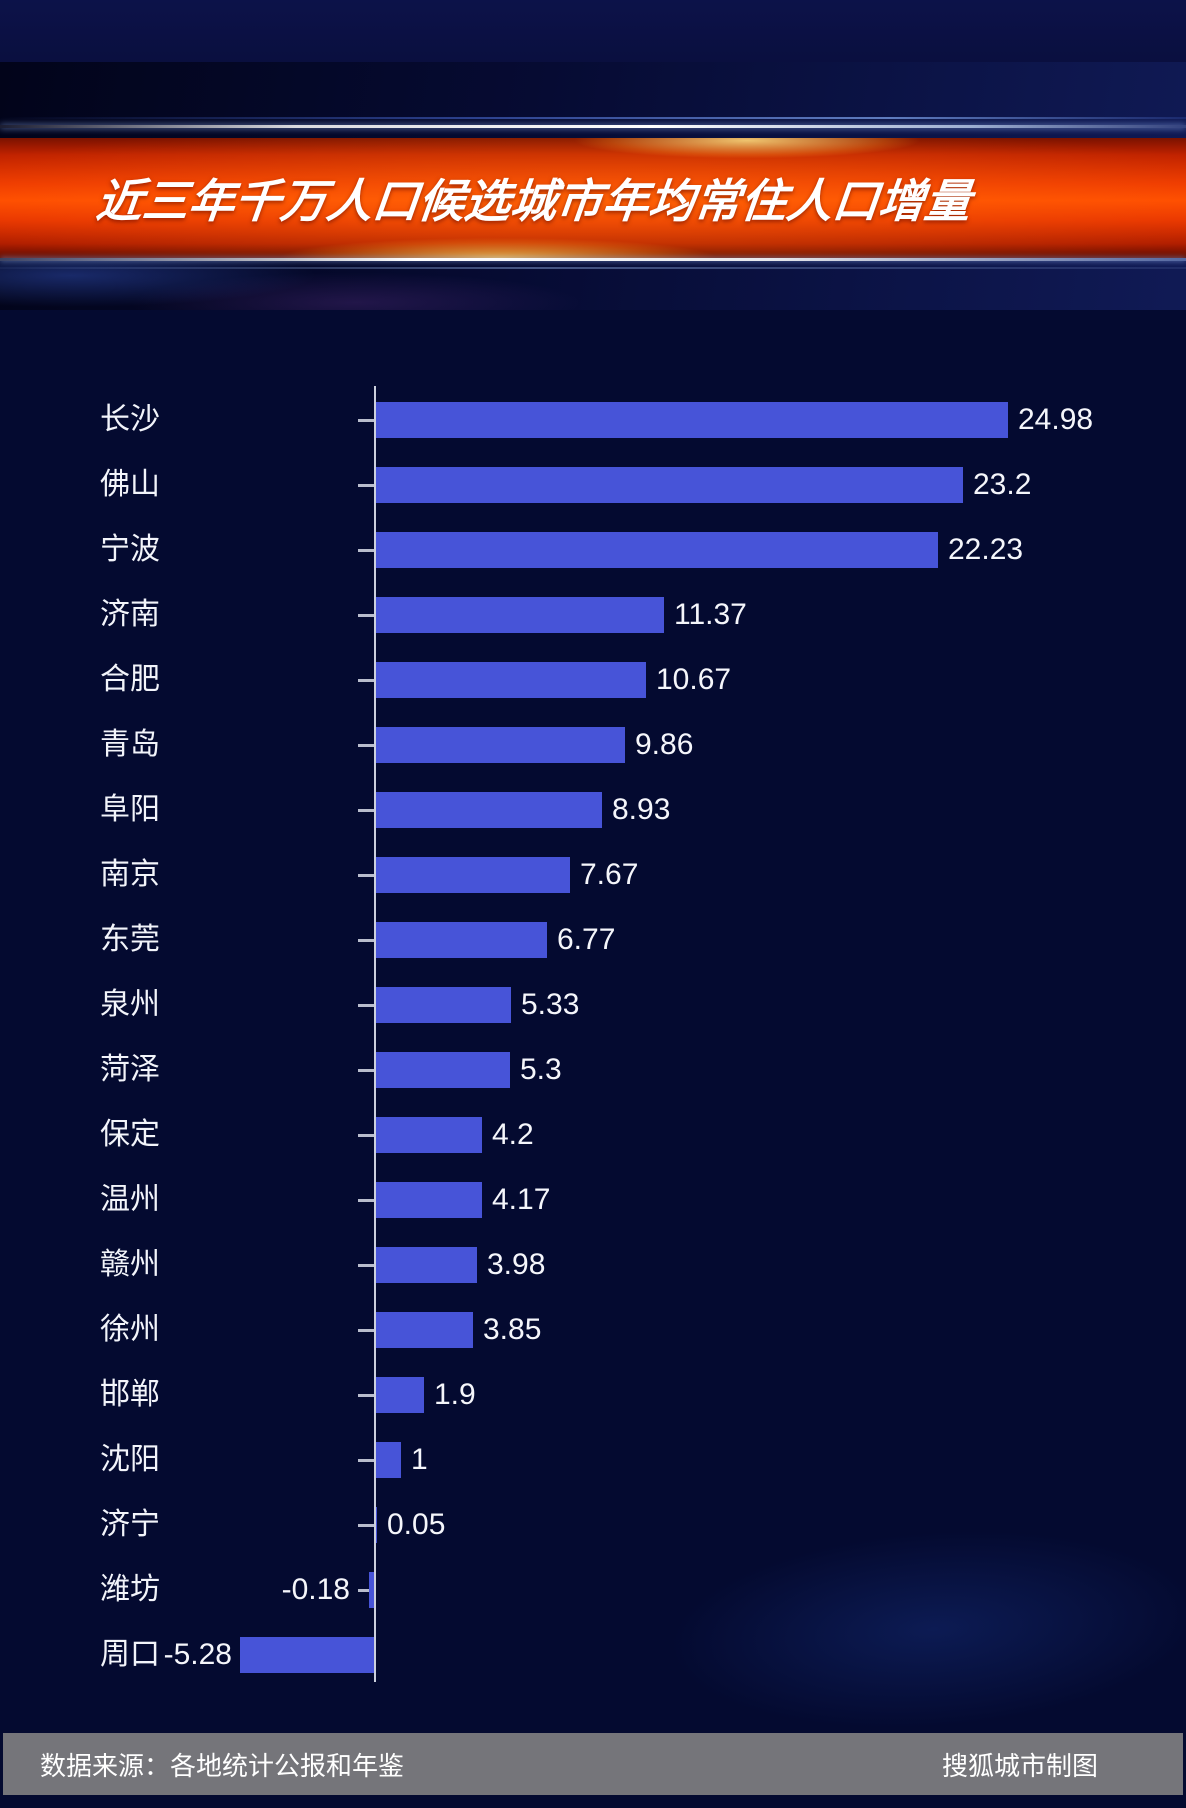  Describe the element at coordinates (516, 1264) in the screenshot. I see `value-label: 3.98` at that location.